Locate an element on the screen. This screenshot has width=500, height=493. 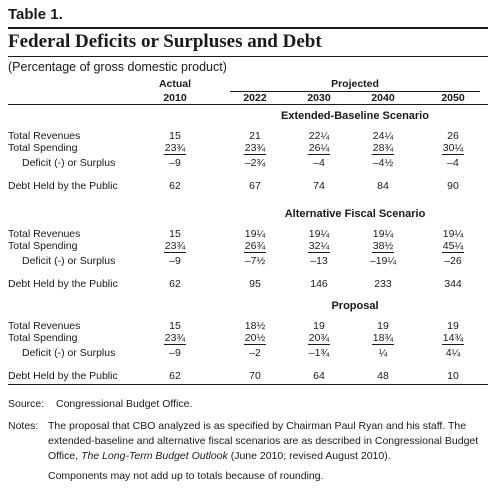
cell-value: 10 is located at coordinates (453, 376).